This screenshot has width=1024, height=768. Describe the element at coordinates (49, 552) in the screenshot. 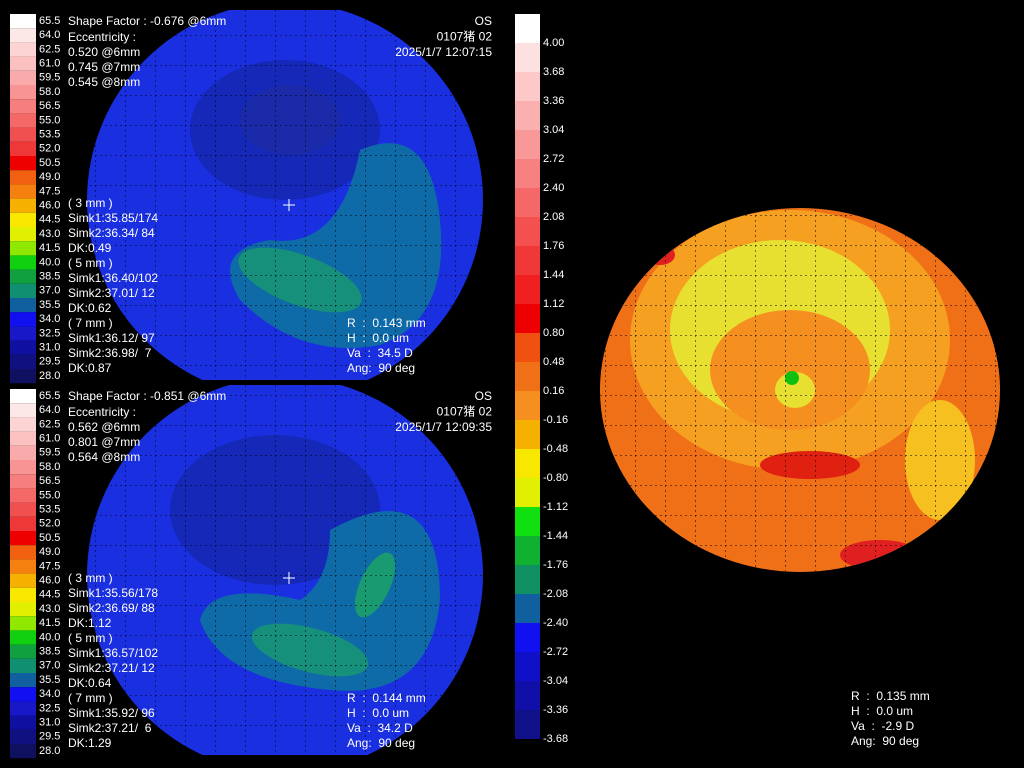

I see `scale-label: 49.0` at that location.